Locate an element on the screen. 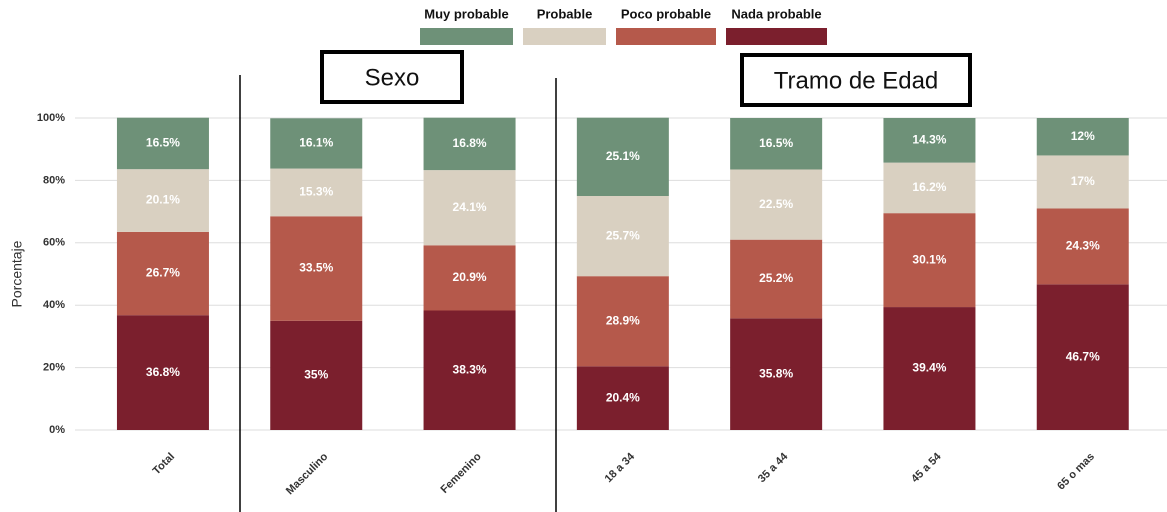 The width and height of the screenshot is (1167, 512). data-label: 25.2% is located at coordinates (776, 278).